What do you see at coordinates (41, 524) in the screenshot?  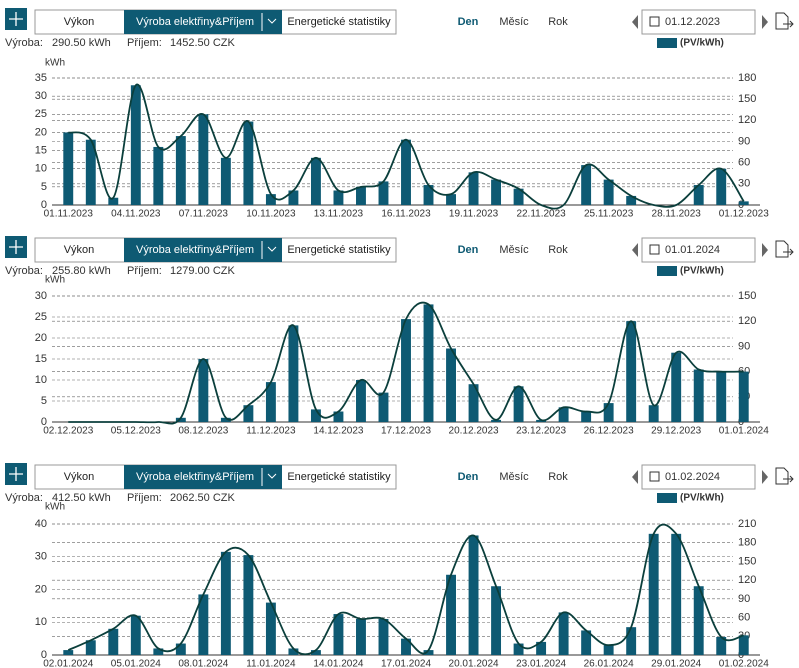 I see `y-tick-label: 40` at bounding box center [41, 524].